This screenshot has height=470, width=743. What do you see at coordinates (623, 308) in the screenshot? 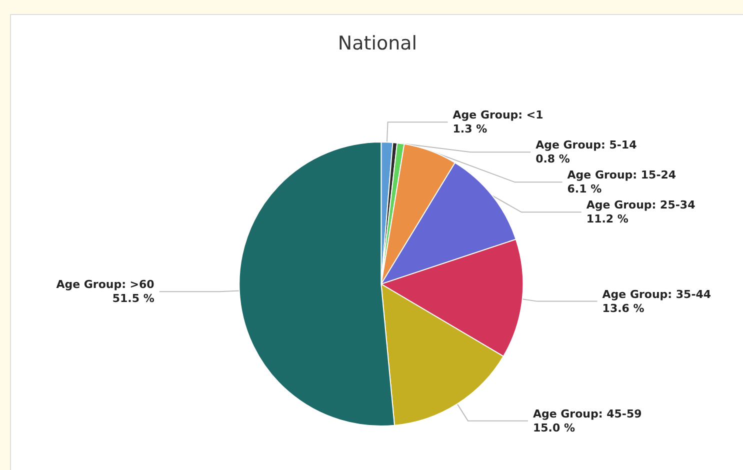
I see `data-label: 13.6 %` at bounding box center [623, 308].